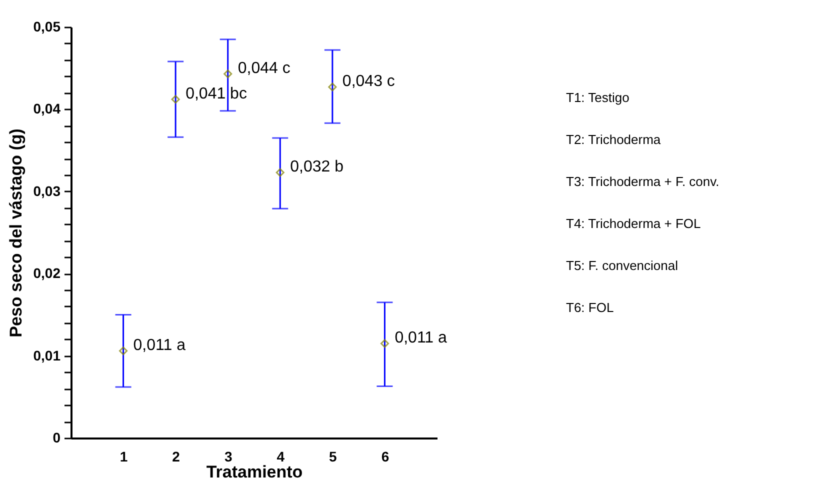  I want to click on y-tick-label: 0,01, so click(47, 355).